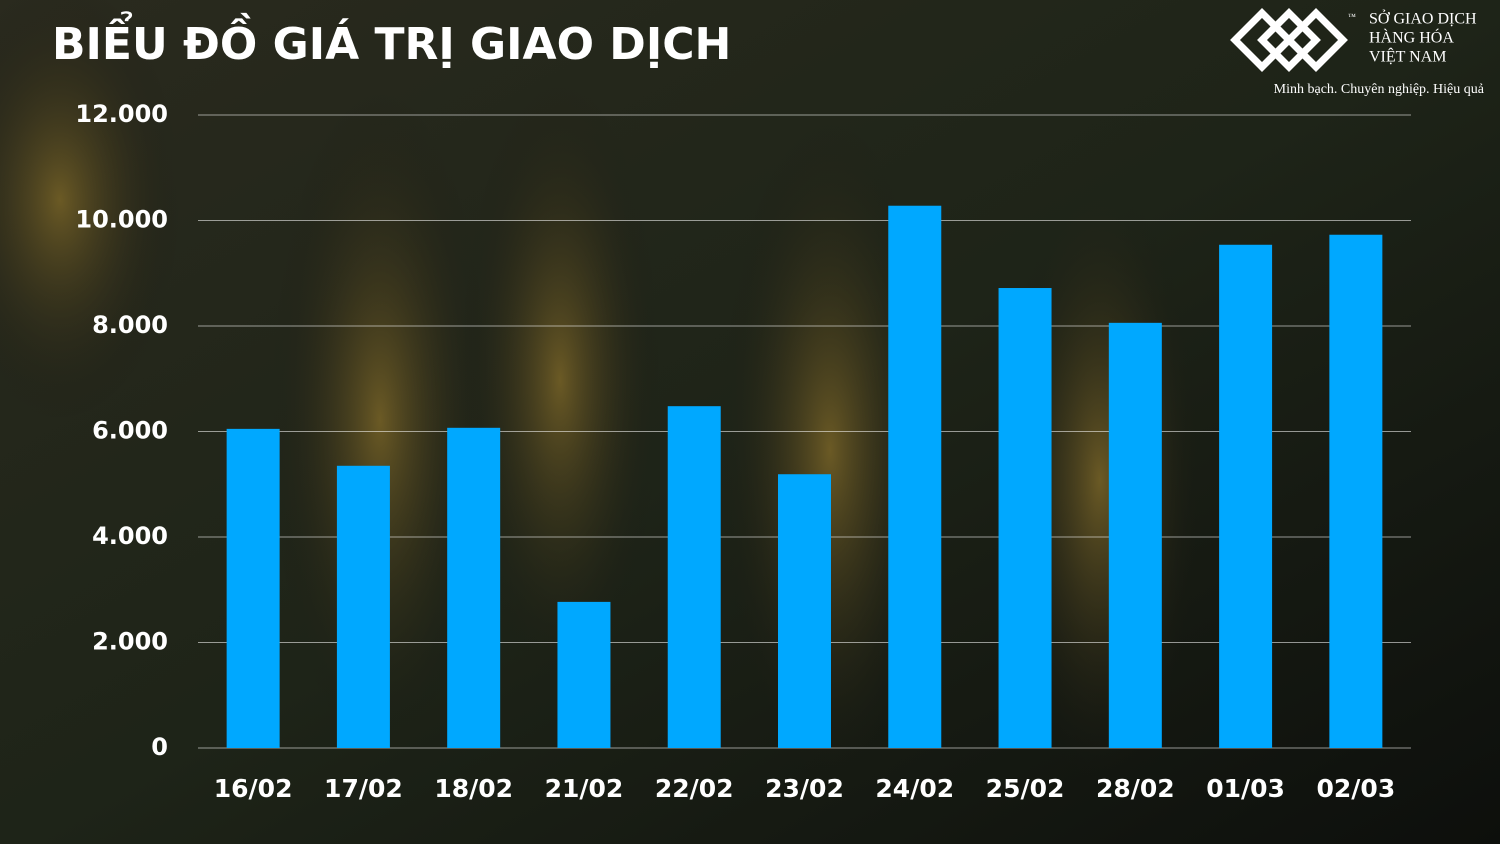 The width and height of the screenshot is (1500, 844). What do you see at coordinates (121, 220) in the screenshot?
I see `y-tick-label: 10.000` at bounding box center [121, 220].